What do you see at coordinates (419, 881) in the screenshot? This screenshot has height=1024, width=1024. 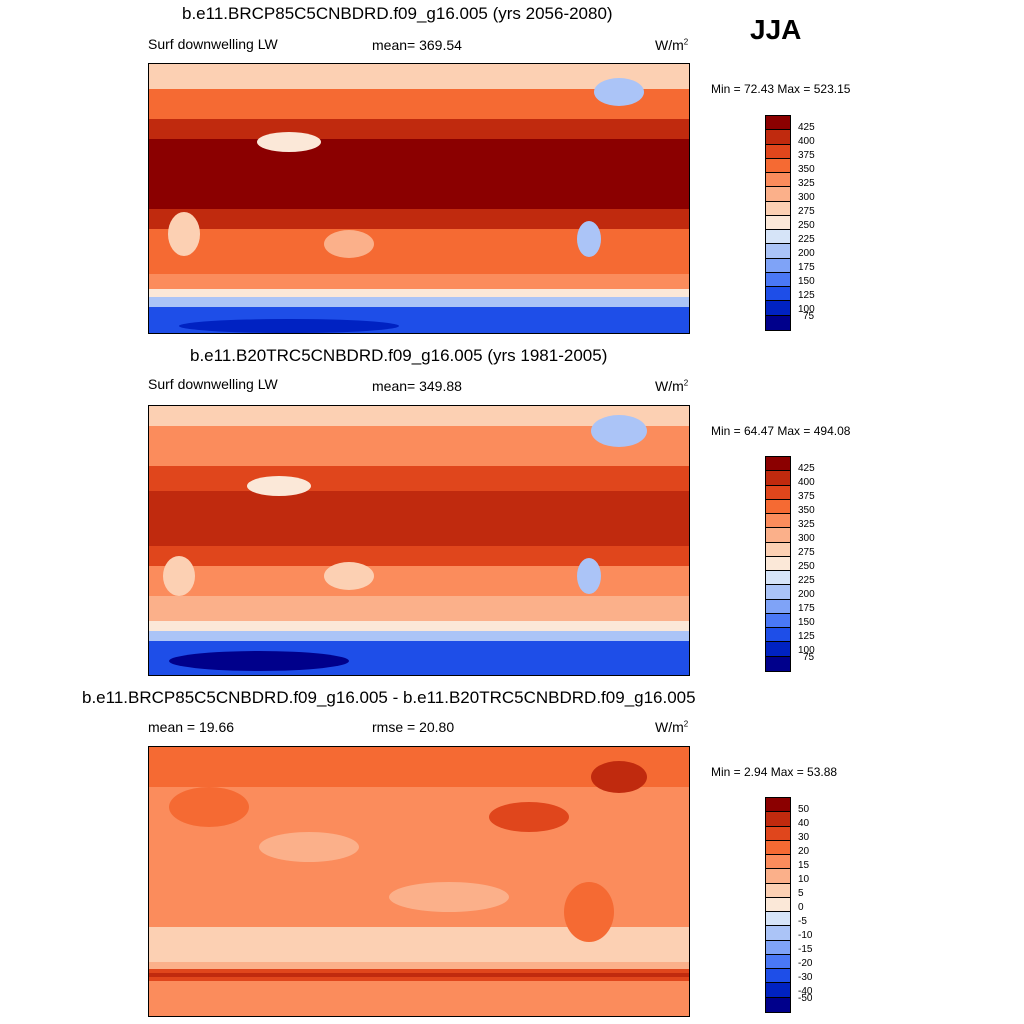 I see `panel3-map` at bounding box center [419, 881].